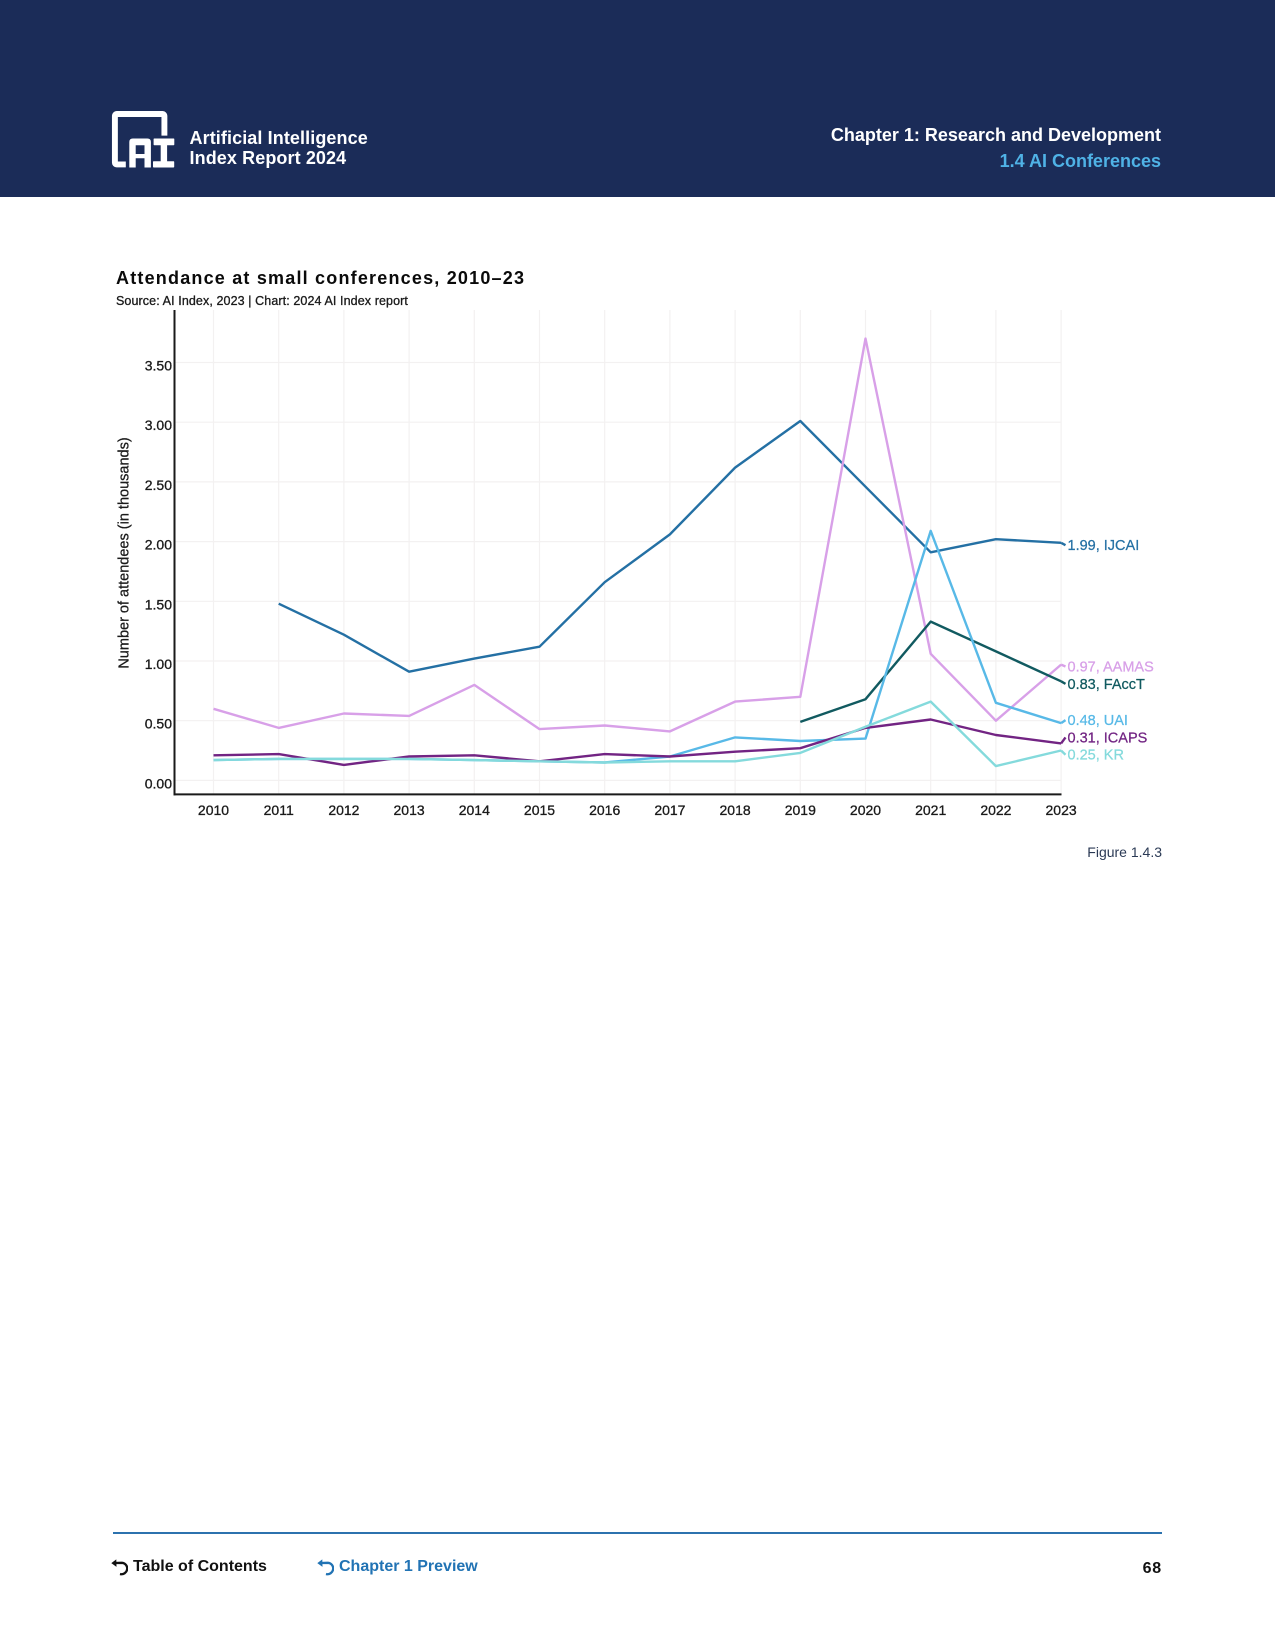  I want to click on svg-text: 2014, so click(474, 810).